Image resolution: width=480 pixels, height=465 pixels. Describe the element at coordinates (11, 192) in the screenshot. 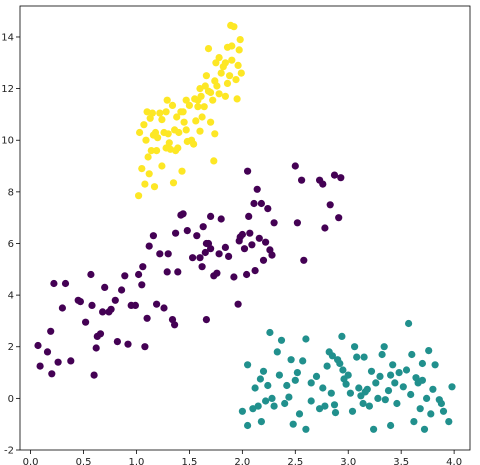

I see `y-tick-label: 8` at that location.